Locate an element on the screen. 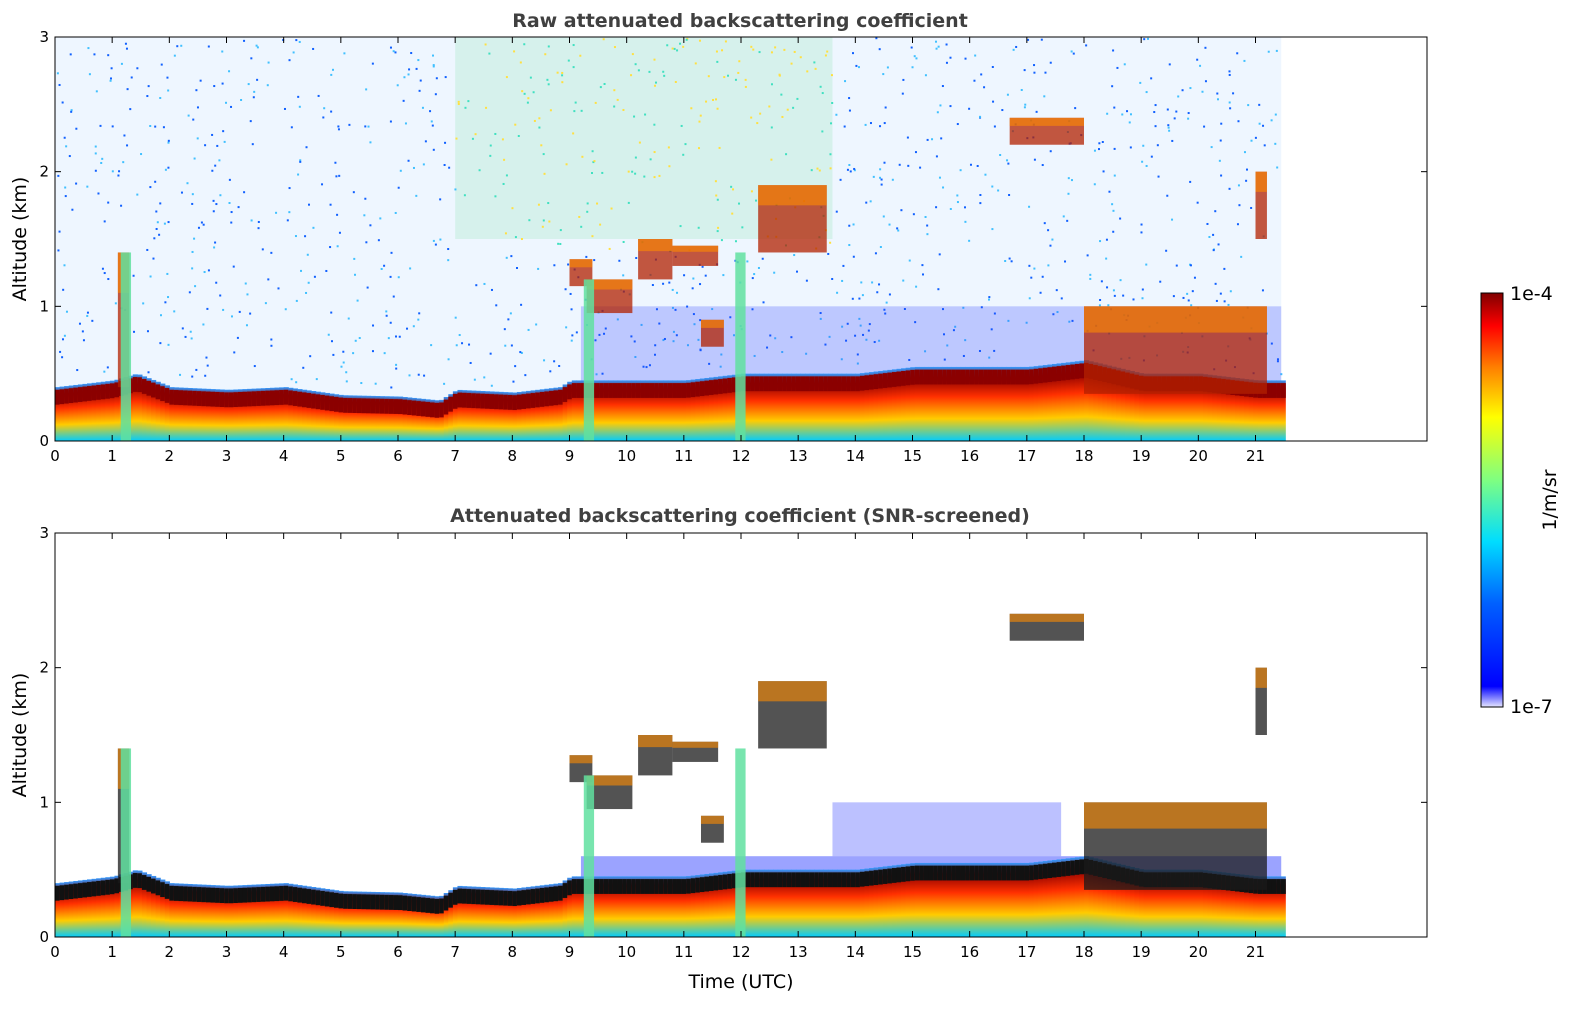 The image size is (1595, 1020). x-tick-label: 0 is located at coordinates (55, 952).